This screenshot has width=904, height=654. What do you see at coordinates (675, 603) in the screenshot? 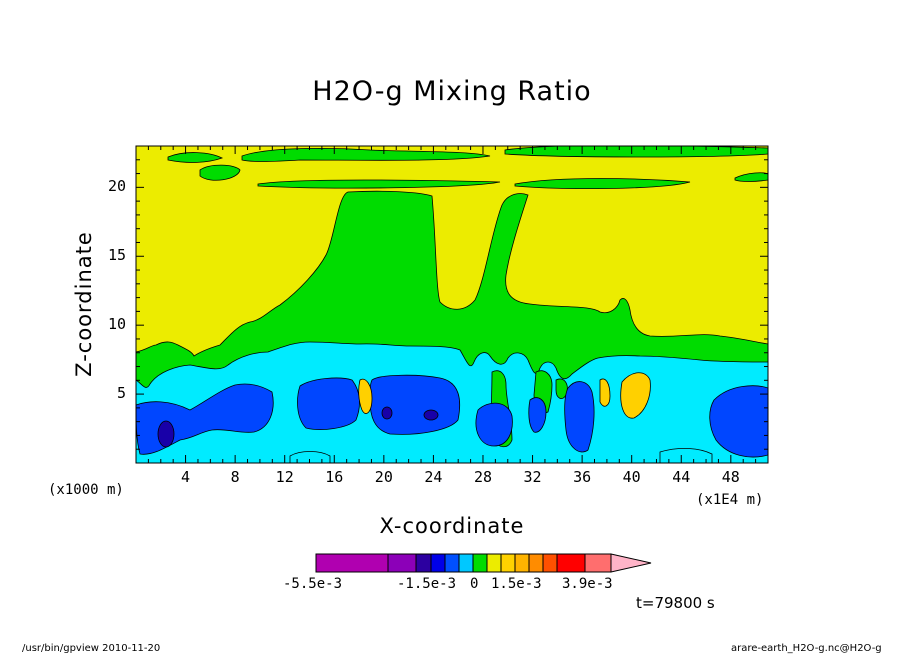
I see `time-label: t=79800 s` at bounding box center [675, 603].